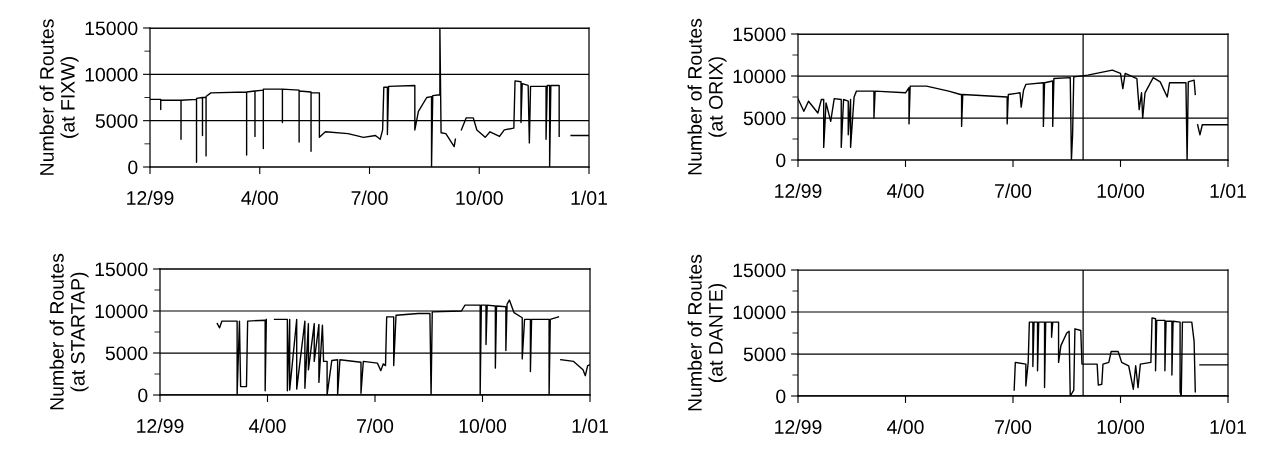 The image size is (1266, 471). Describe the element at coordinates (707, 332) in the screenshot. I see `y-axis-title: Number of Routes (at DANTE)` at that location.